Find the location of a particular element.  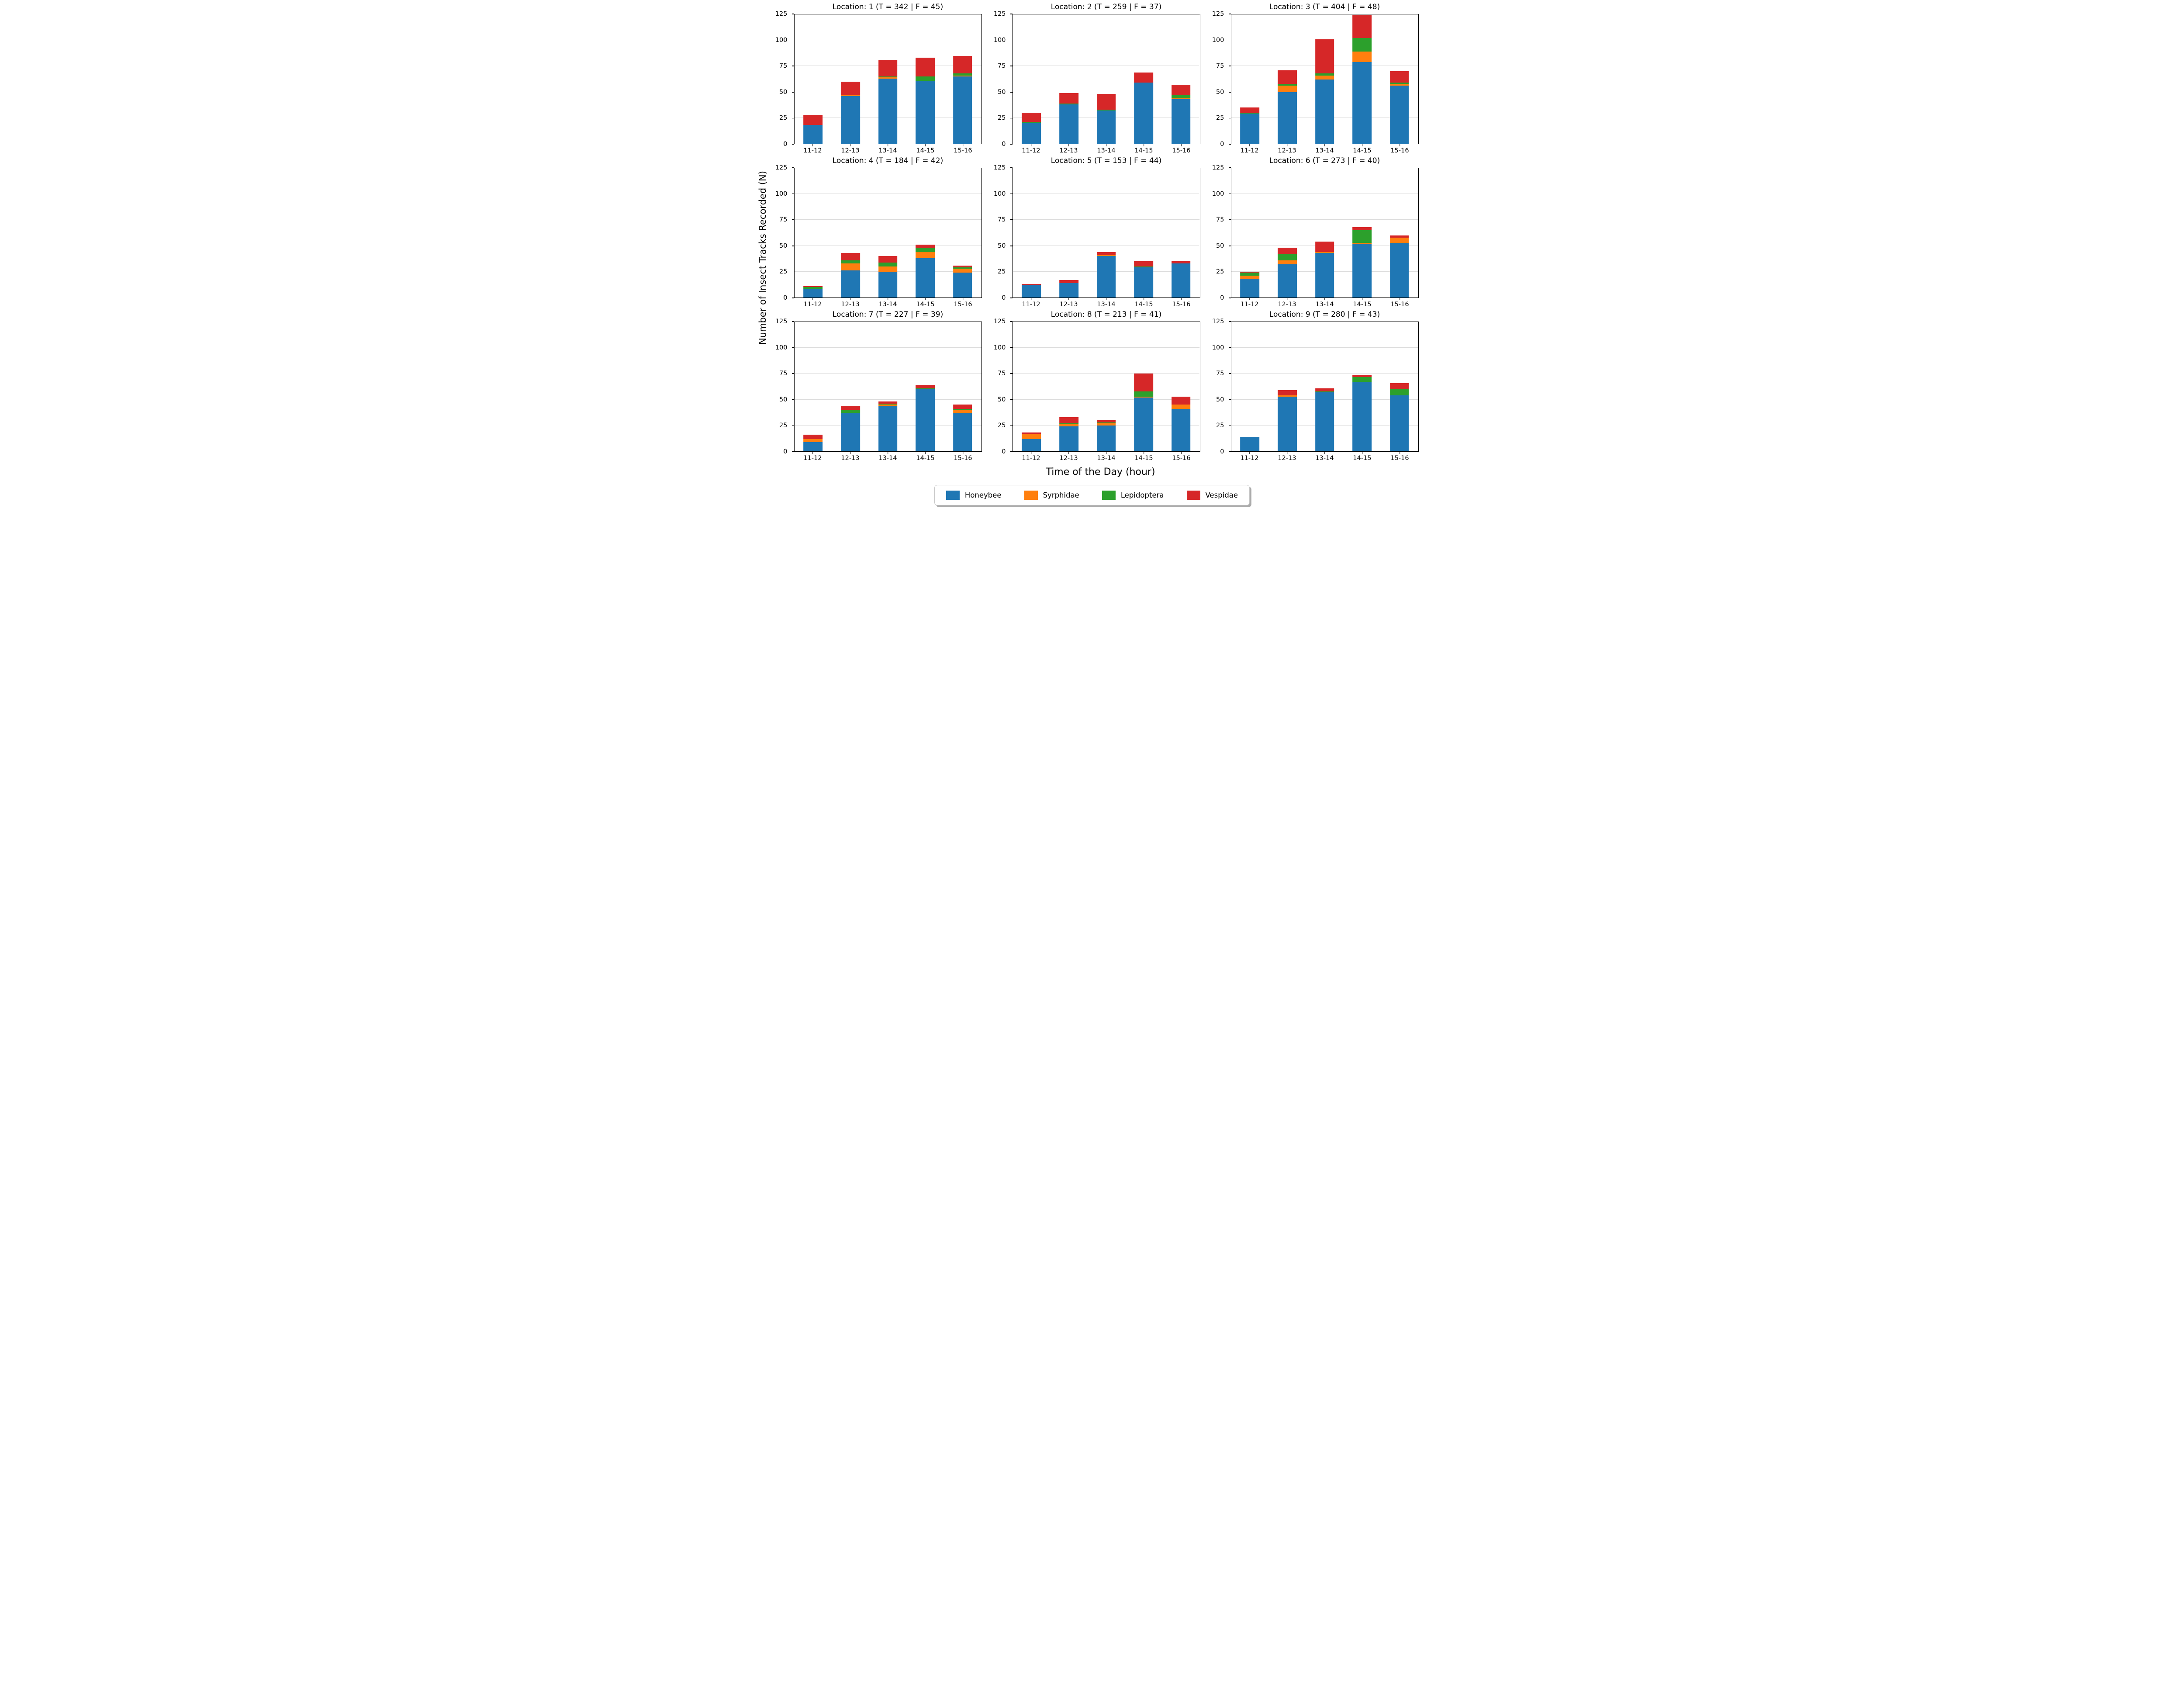

y-tick-label: 125 is located at coordinates (999, 13).